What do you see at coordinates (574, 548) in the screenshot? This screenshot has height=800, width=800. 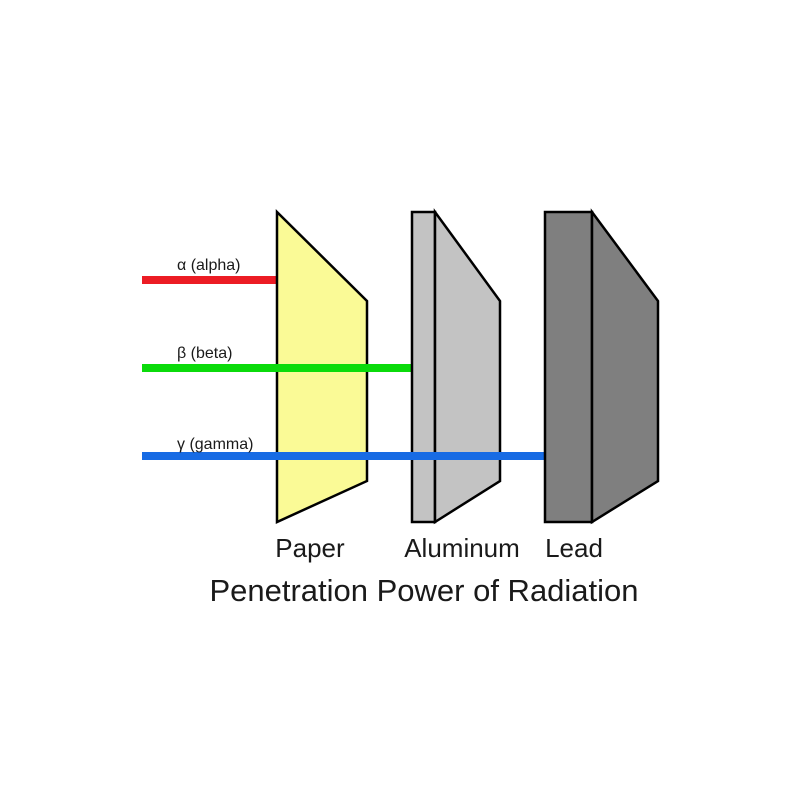 I see `lead-label: Lead` at bounding box center [574, 548].